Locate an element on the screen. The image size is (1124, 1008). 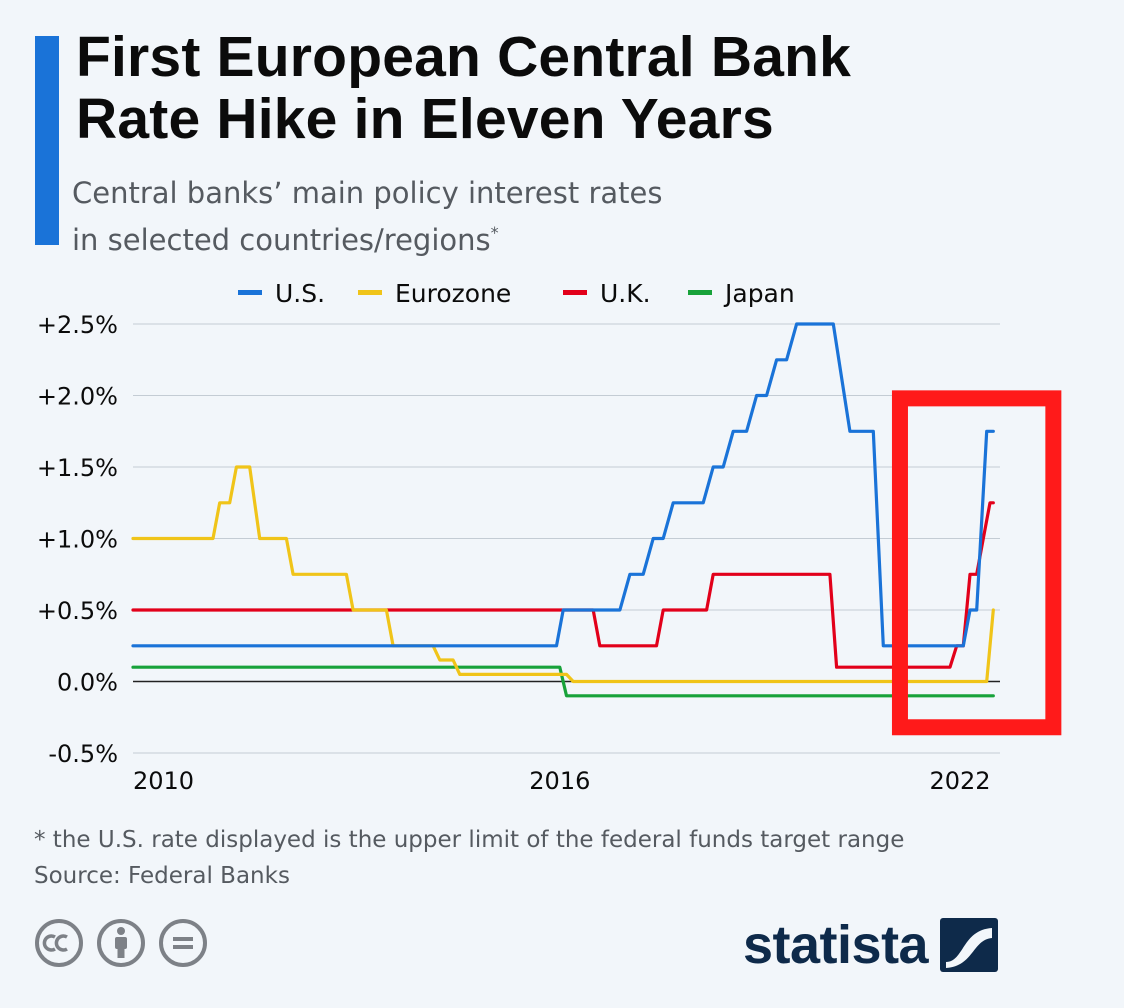
subtitle-line-2-text: in selected countries/regions is located at coordinates (281, 240).